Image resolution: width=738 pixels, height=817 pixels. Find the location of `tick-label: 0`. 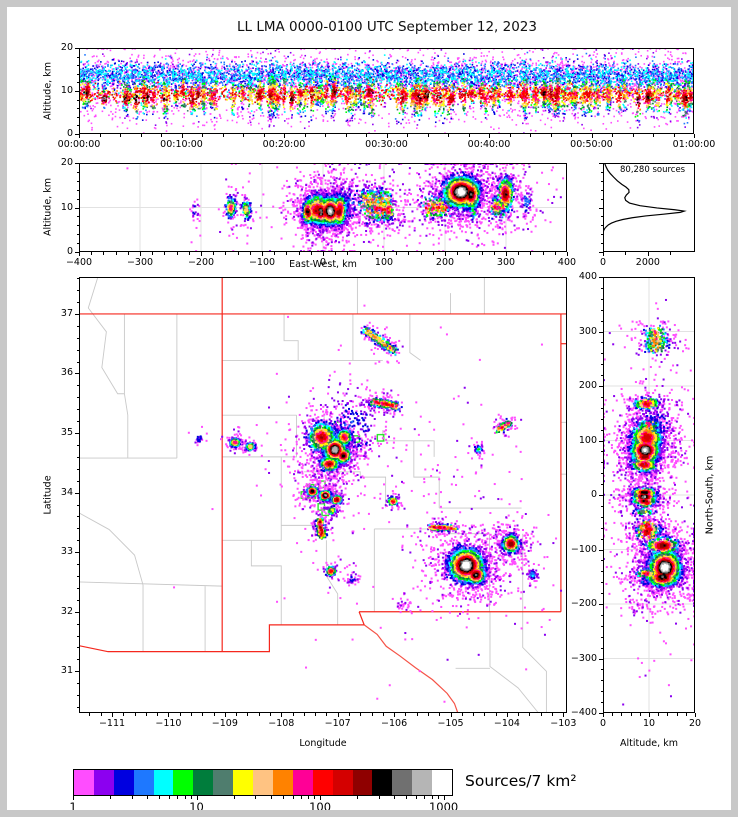

tick-label: 0 is located at coordinates (323, 262).